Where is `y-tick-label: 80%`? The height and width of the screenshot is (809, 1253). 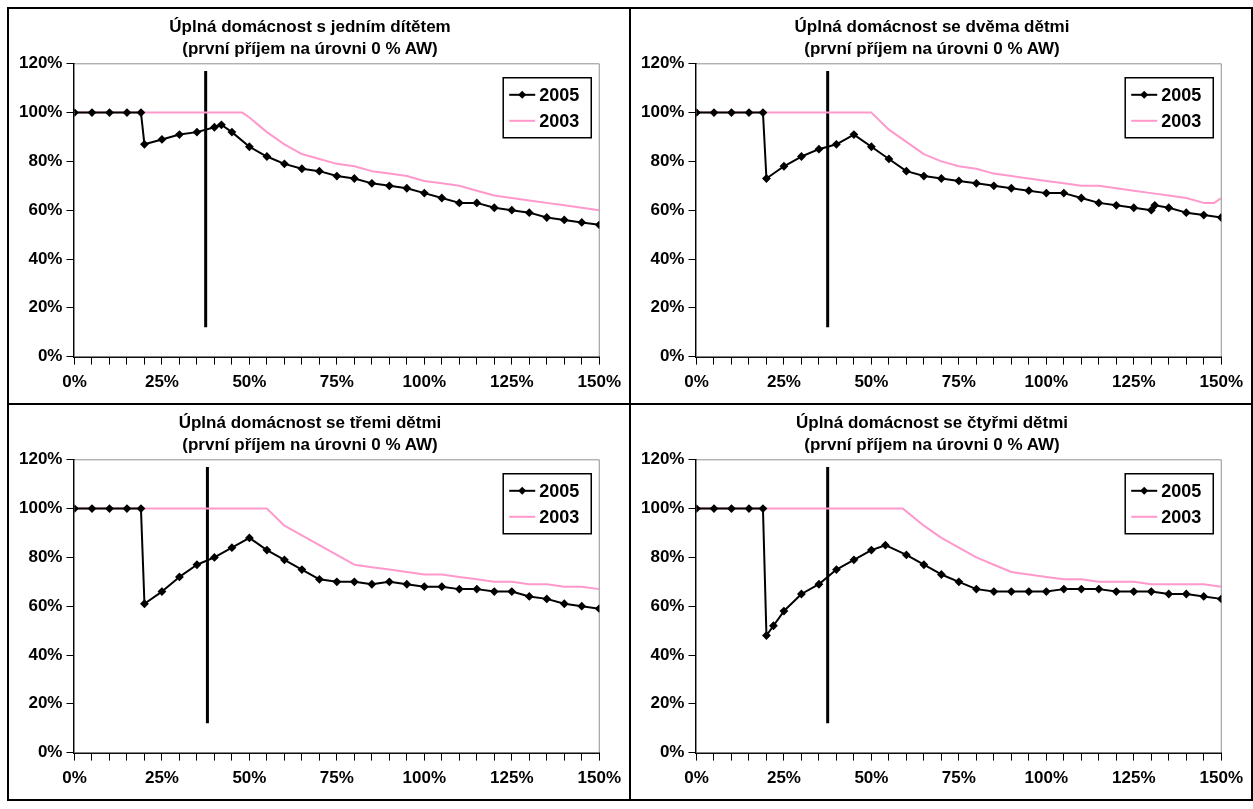 y-tick-label: 80% is located at coordinates (667, 161).